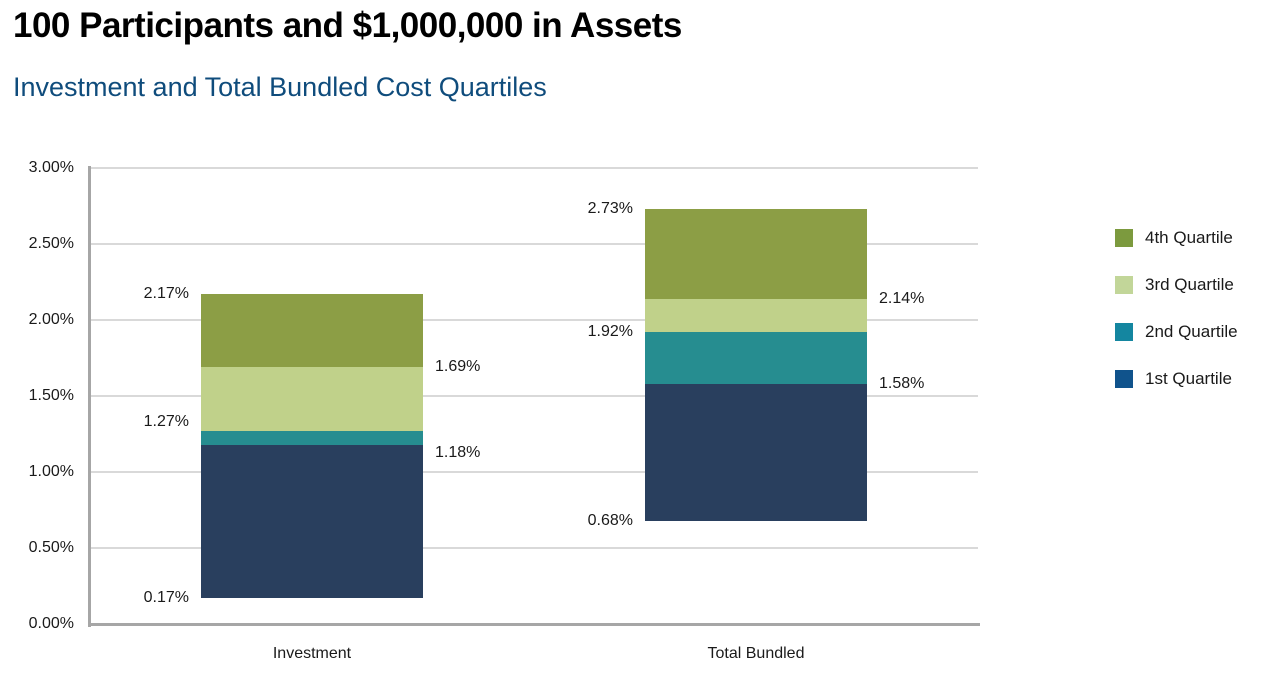  I want to click on y-axis-tick-label: 2.00%, so click(51, 319).